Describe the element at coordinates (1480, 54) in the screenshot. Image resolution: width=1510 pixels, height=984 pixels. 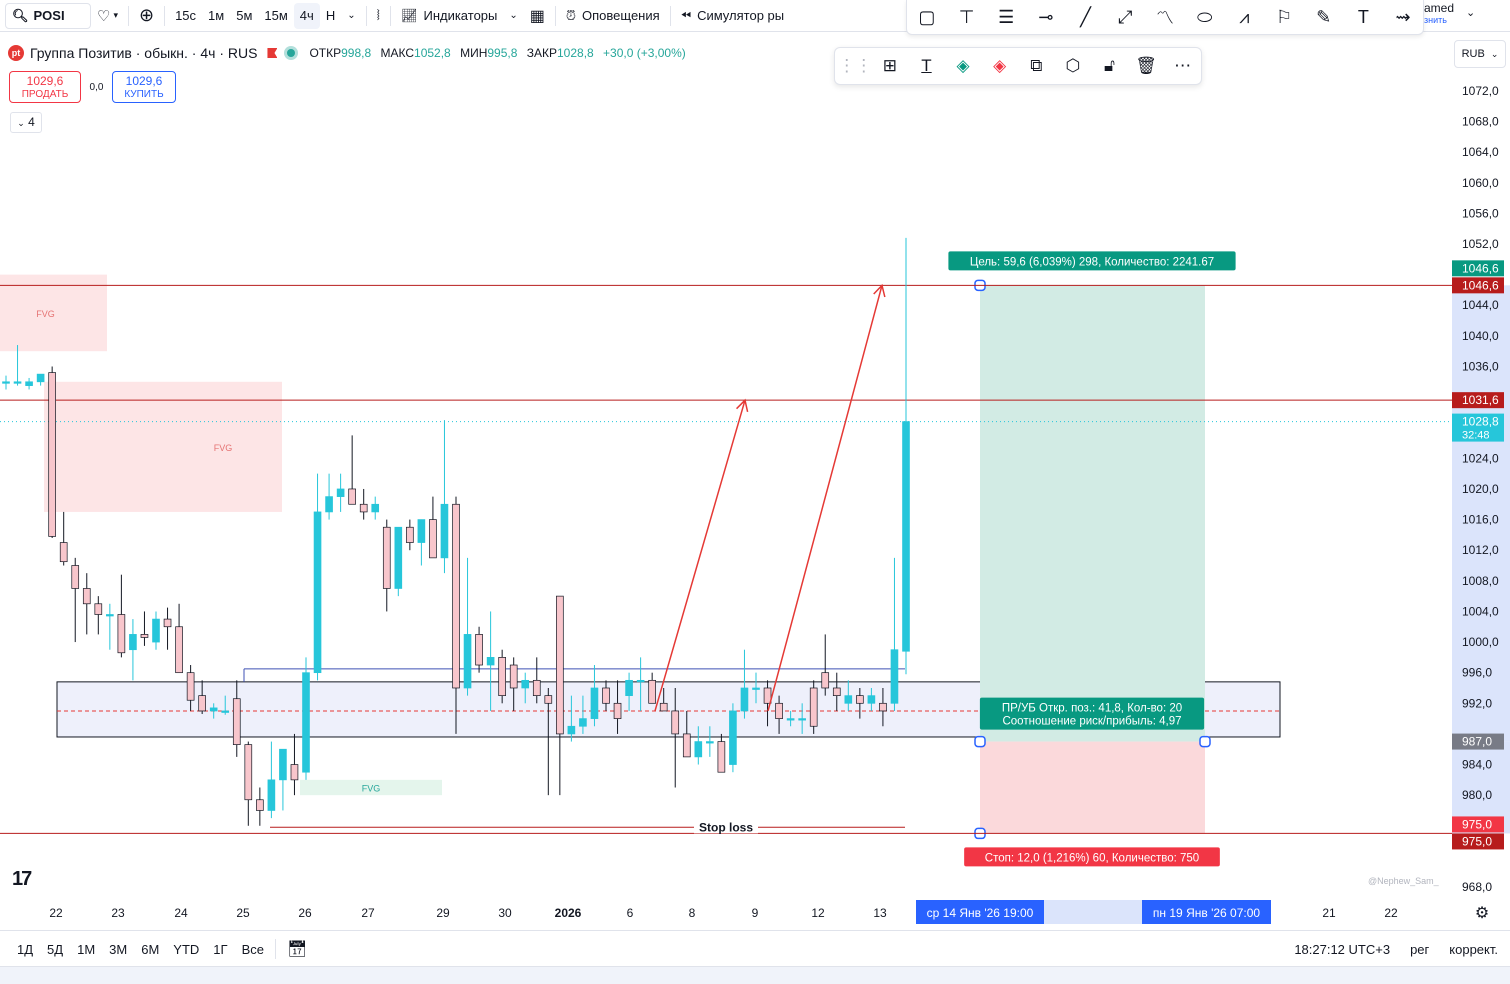
I see `currency-selector: RUB ⌄` at that location.